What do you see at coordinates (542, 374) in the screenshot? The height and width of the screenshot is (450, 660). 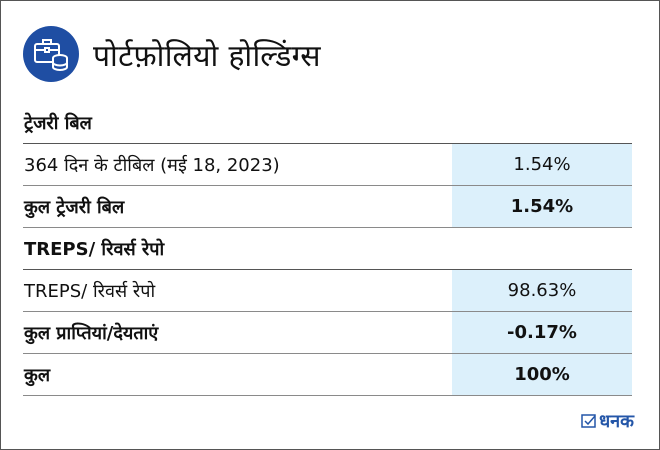 I see `row-value: 100%` at bounding box center [542, 374].